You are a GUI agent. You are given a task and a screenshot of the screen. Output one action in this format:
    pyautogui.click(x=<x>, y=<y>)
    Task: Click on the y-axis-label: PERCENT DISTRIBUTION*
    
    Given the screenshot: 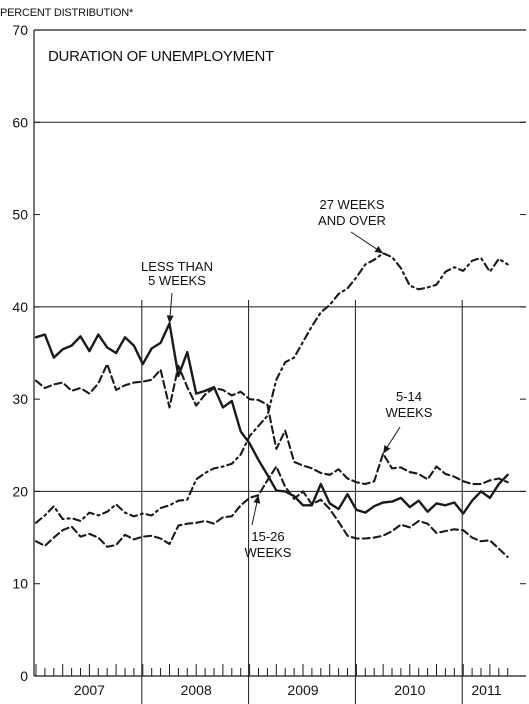 What is the action you would take?
    pyautogui.click(x=67, y=13)
    